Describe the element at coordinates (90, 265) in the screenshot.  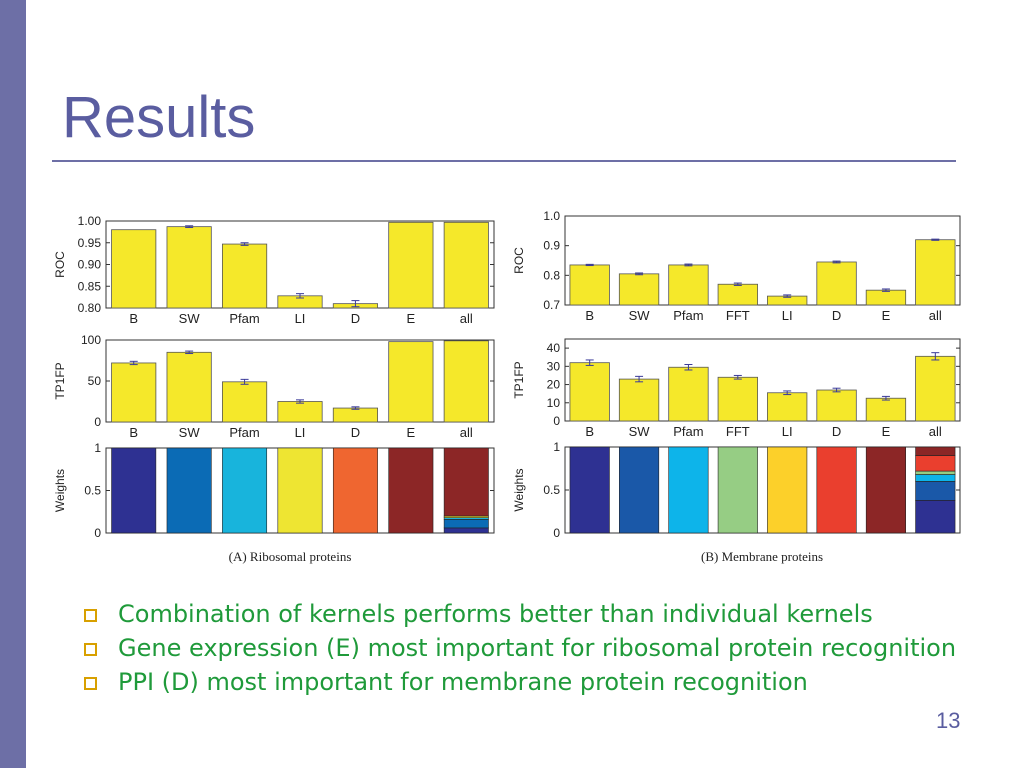
I see `y-tick-label: 0.90` at that location.